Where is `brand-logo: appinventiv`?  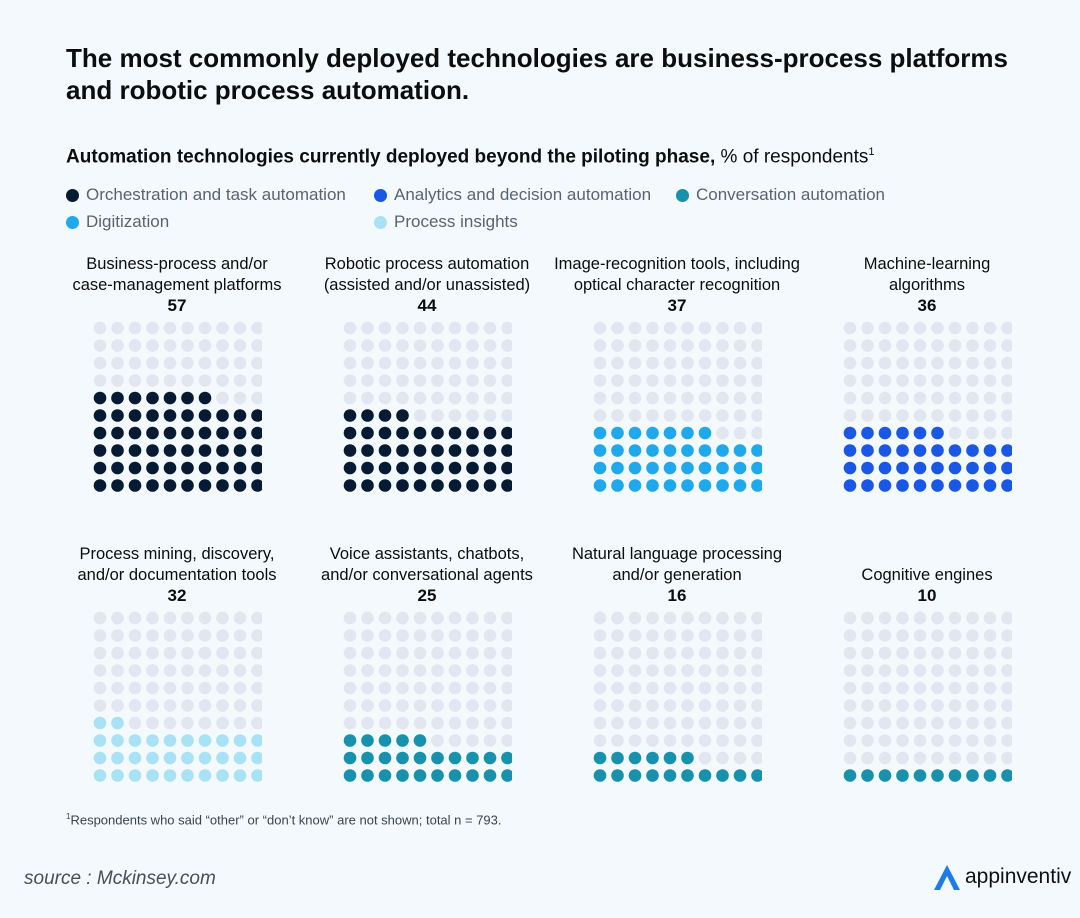 brand-logo: appinventiv is located at coordinates (1001, 877).